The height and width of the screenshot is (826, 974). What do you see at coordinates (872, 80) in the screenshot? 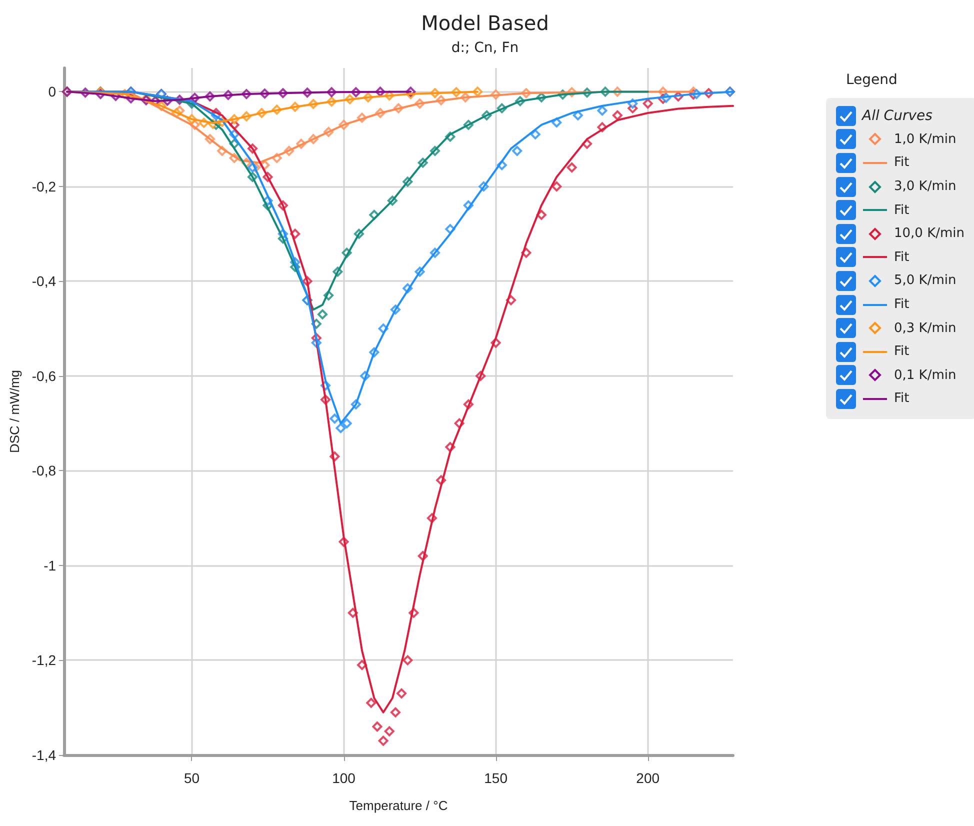
I see `legend-title: Legend` at bounding box center [872, 80].